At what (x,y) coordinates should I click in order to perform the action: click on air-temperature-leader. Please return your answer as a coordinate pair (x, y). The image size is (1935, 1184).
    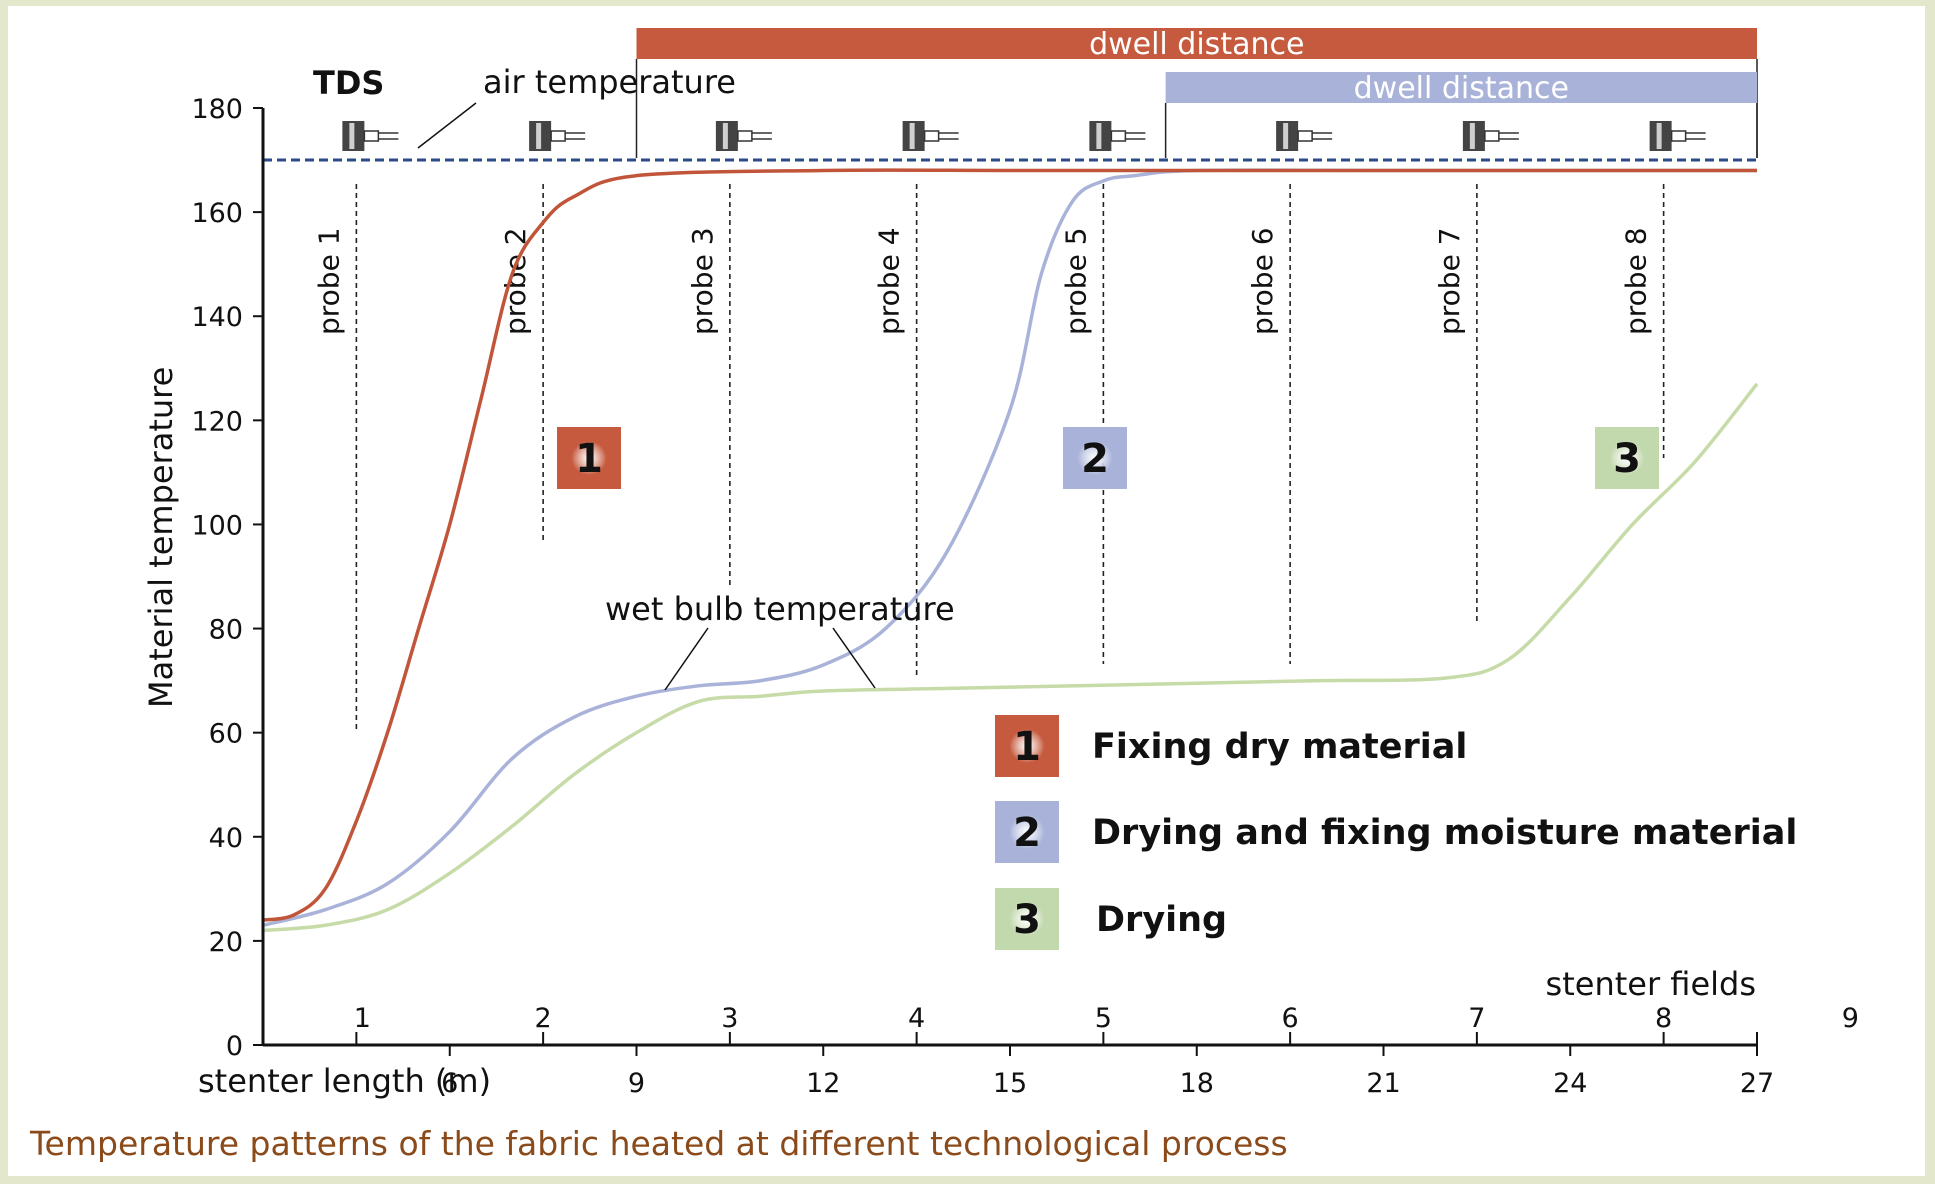
    Looking at the image, I should click on (447, 125).